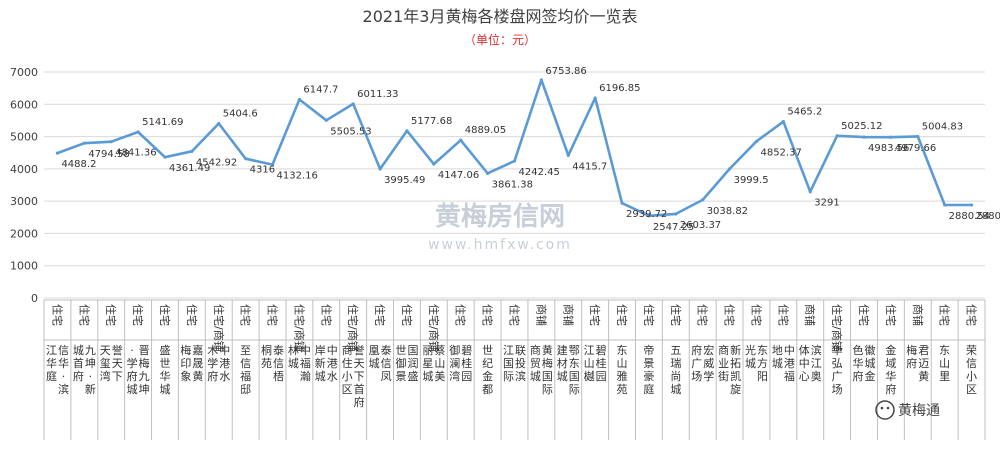  Describe the element at coordinates (971, 370) in the screenshot. I see `category-label-34: 荣信小区` at that location.